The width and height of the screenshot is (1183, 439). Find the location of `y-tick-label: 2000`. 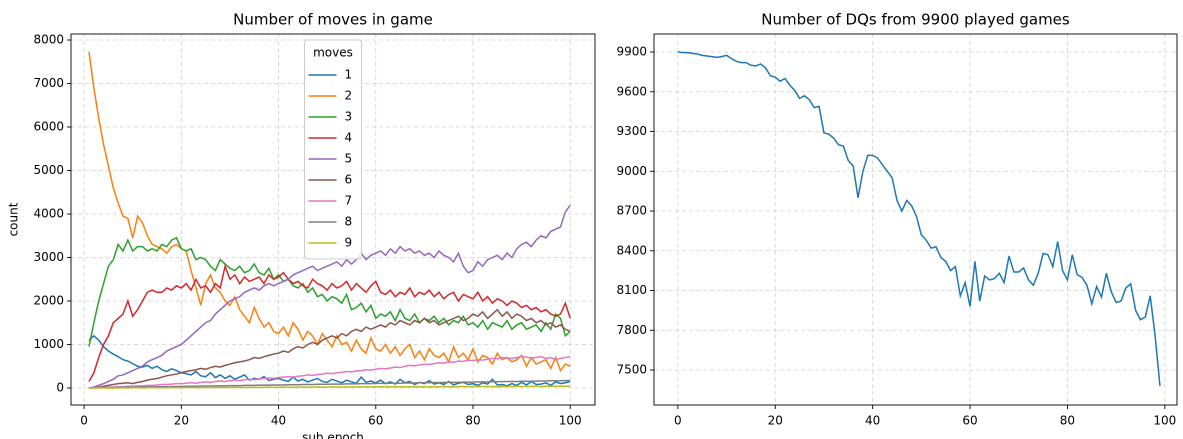

y-tick-label: 2000 is located at coordinates (48, 300).